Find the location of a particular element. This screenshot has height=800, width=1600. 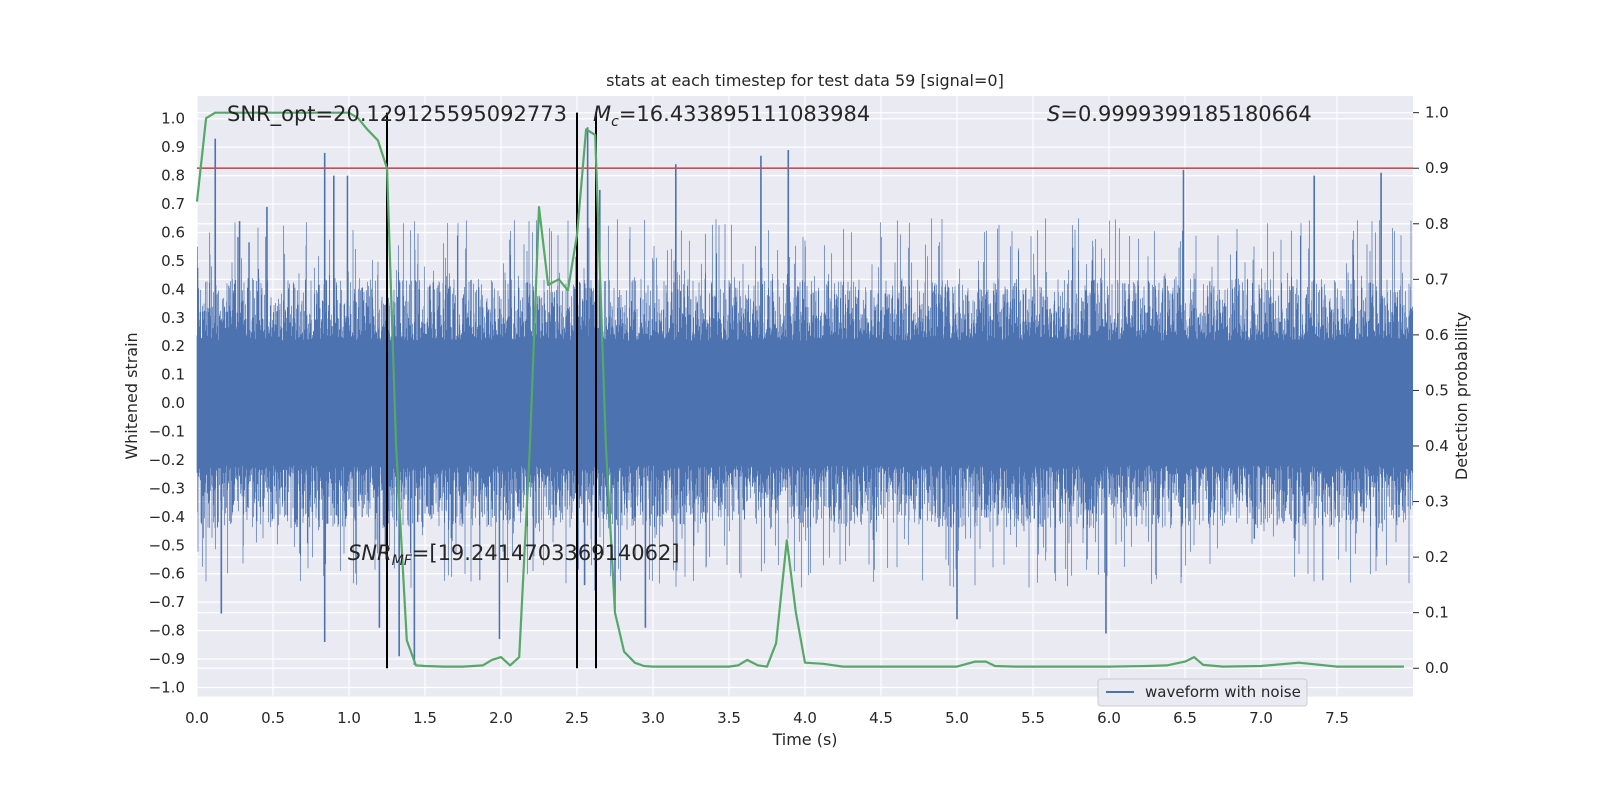

y-tick-label-right: 0.0 is located at coordinates (1437, 668).